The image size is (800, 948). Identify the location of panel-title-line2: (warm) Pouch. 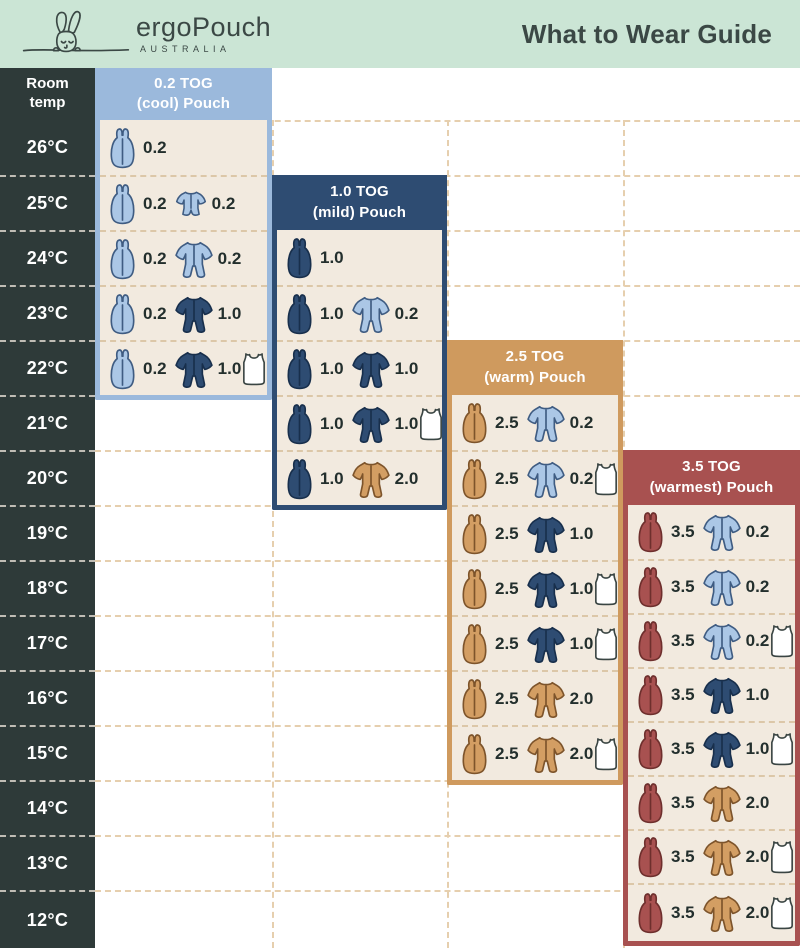
(535, 377).